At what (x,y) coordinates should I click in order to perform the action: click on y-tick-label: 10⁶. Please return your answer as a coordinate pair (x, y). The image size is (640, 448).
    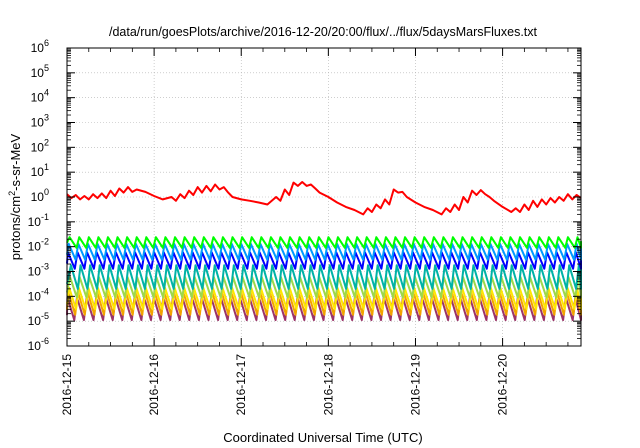
    Looking at the image, I should click on (40, 46).